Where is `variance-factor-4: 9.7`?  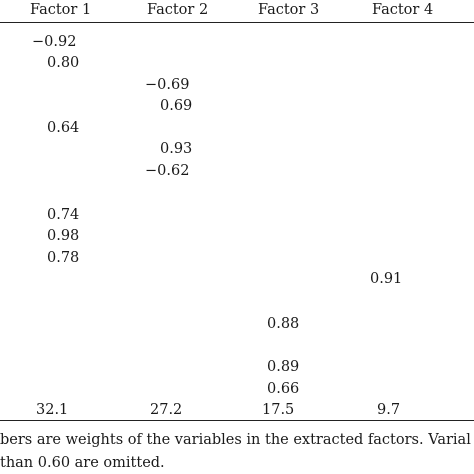 variance-factor-4: 9.7 is located at coordinates (389, 410).